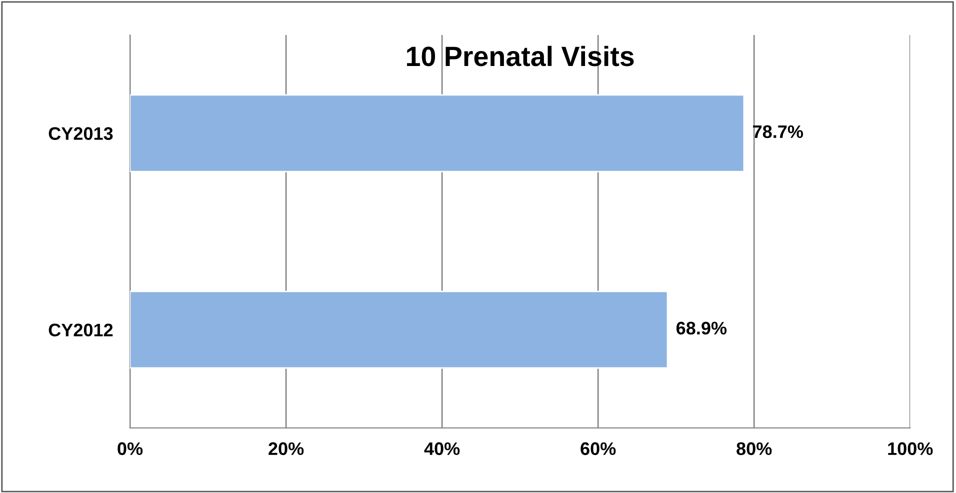  What do you see at coordinates (598, 449) in the screenshot?
I see `x-tick-label: 60%` at bounding box center [598, 449].